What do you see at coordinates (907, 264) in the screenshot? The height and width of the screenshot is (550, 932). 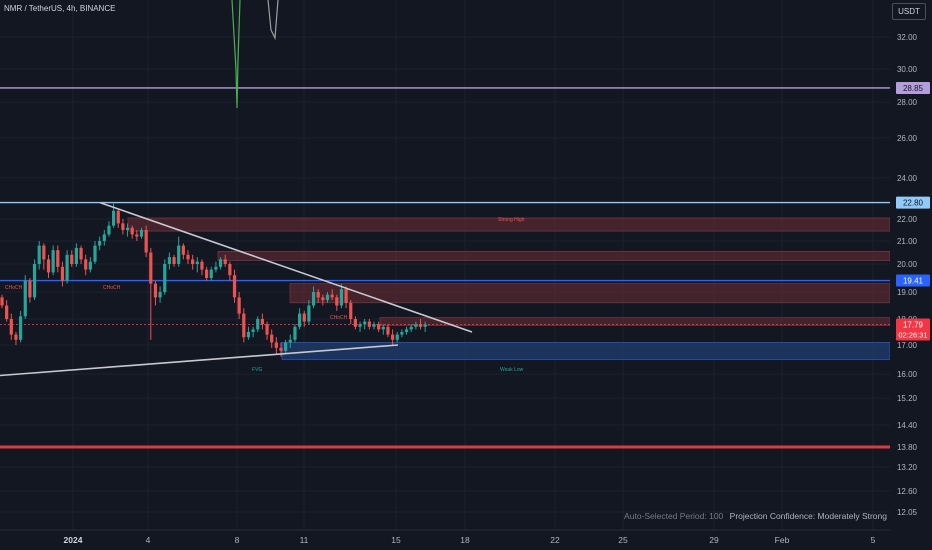 I see `price-axis-tick: 20.00` at bounding box center [907, 264].